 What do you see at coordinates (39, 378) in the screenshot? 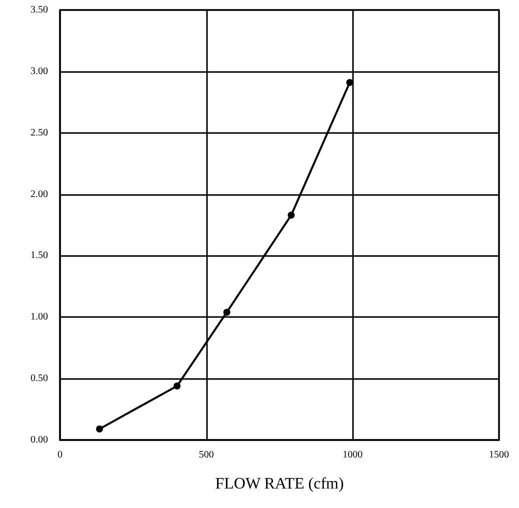
I see `y-tick-label: 0.50` at bounding box center [39, 378].